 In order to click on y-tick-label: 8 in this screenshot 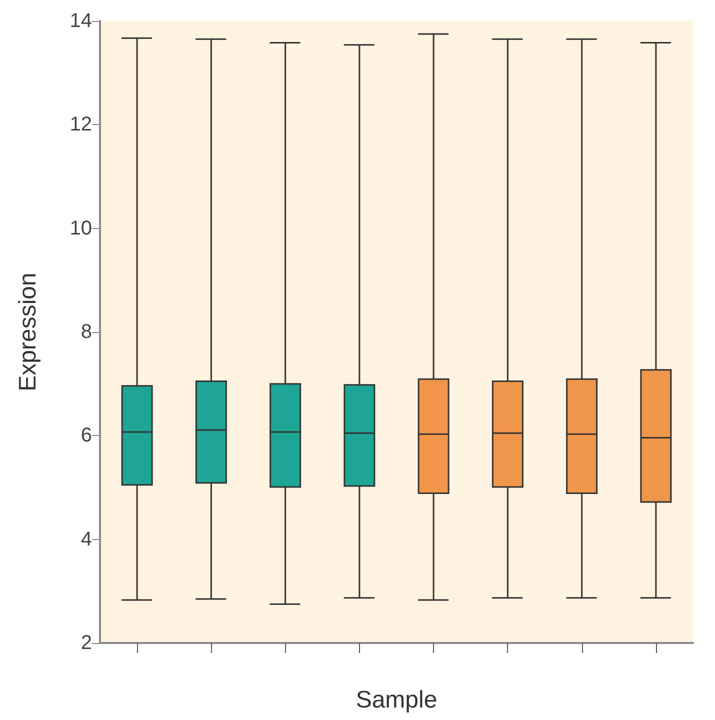, I will do `click(86, 332)`.